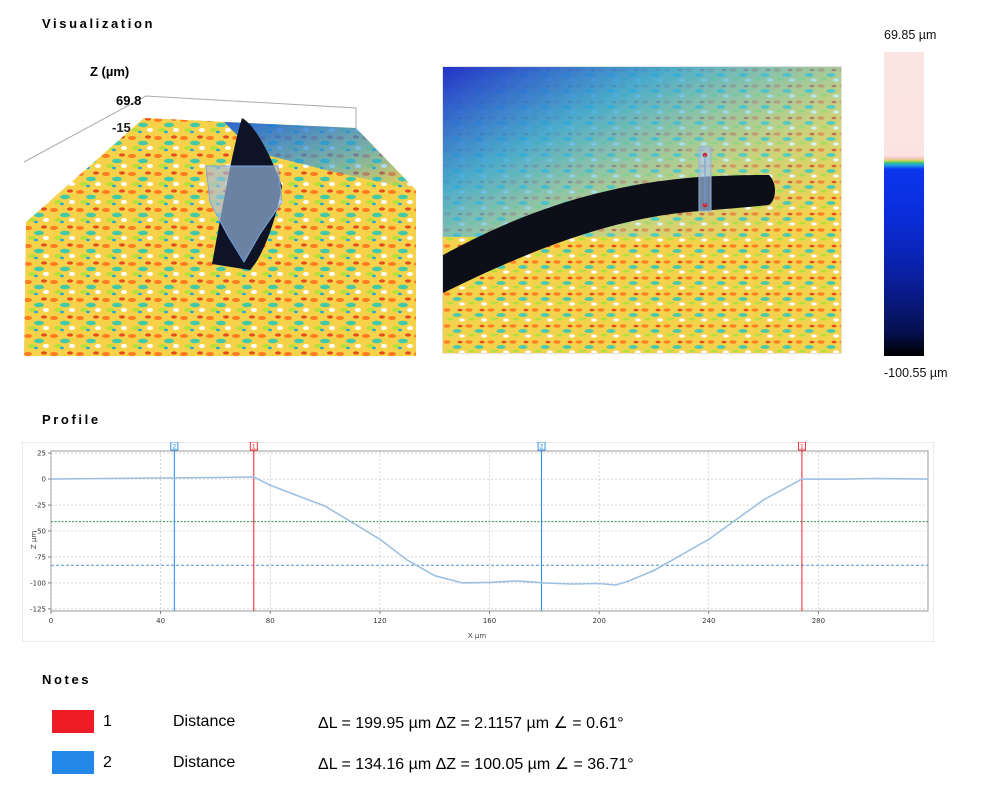  What do you see at coordinates (110, 71) in the screenshot?
I see `z-axis-label: Z (µm)` at bounding box center [110, 71].